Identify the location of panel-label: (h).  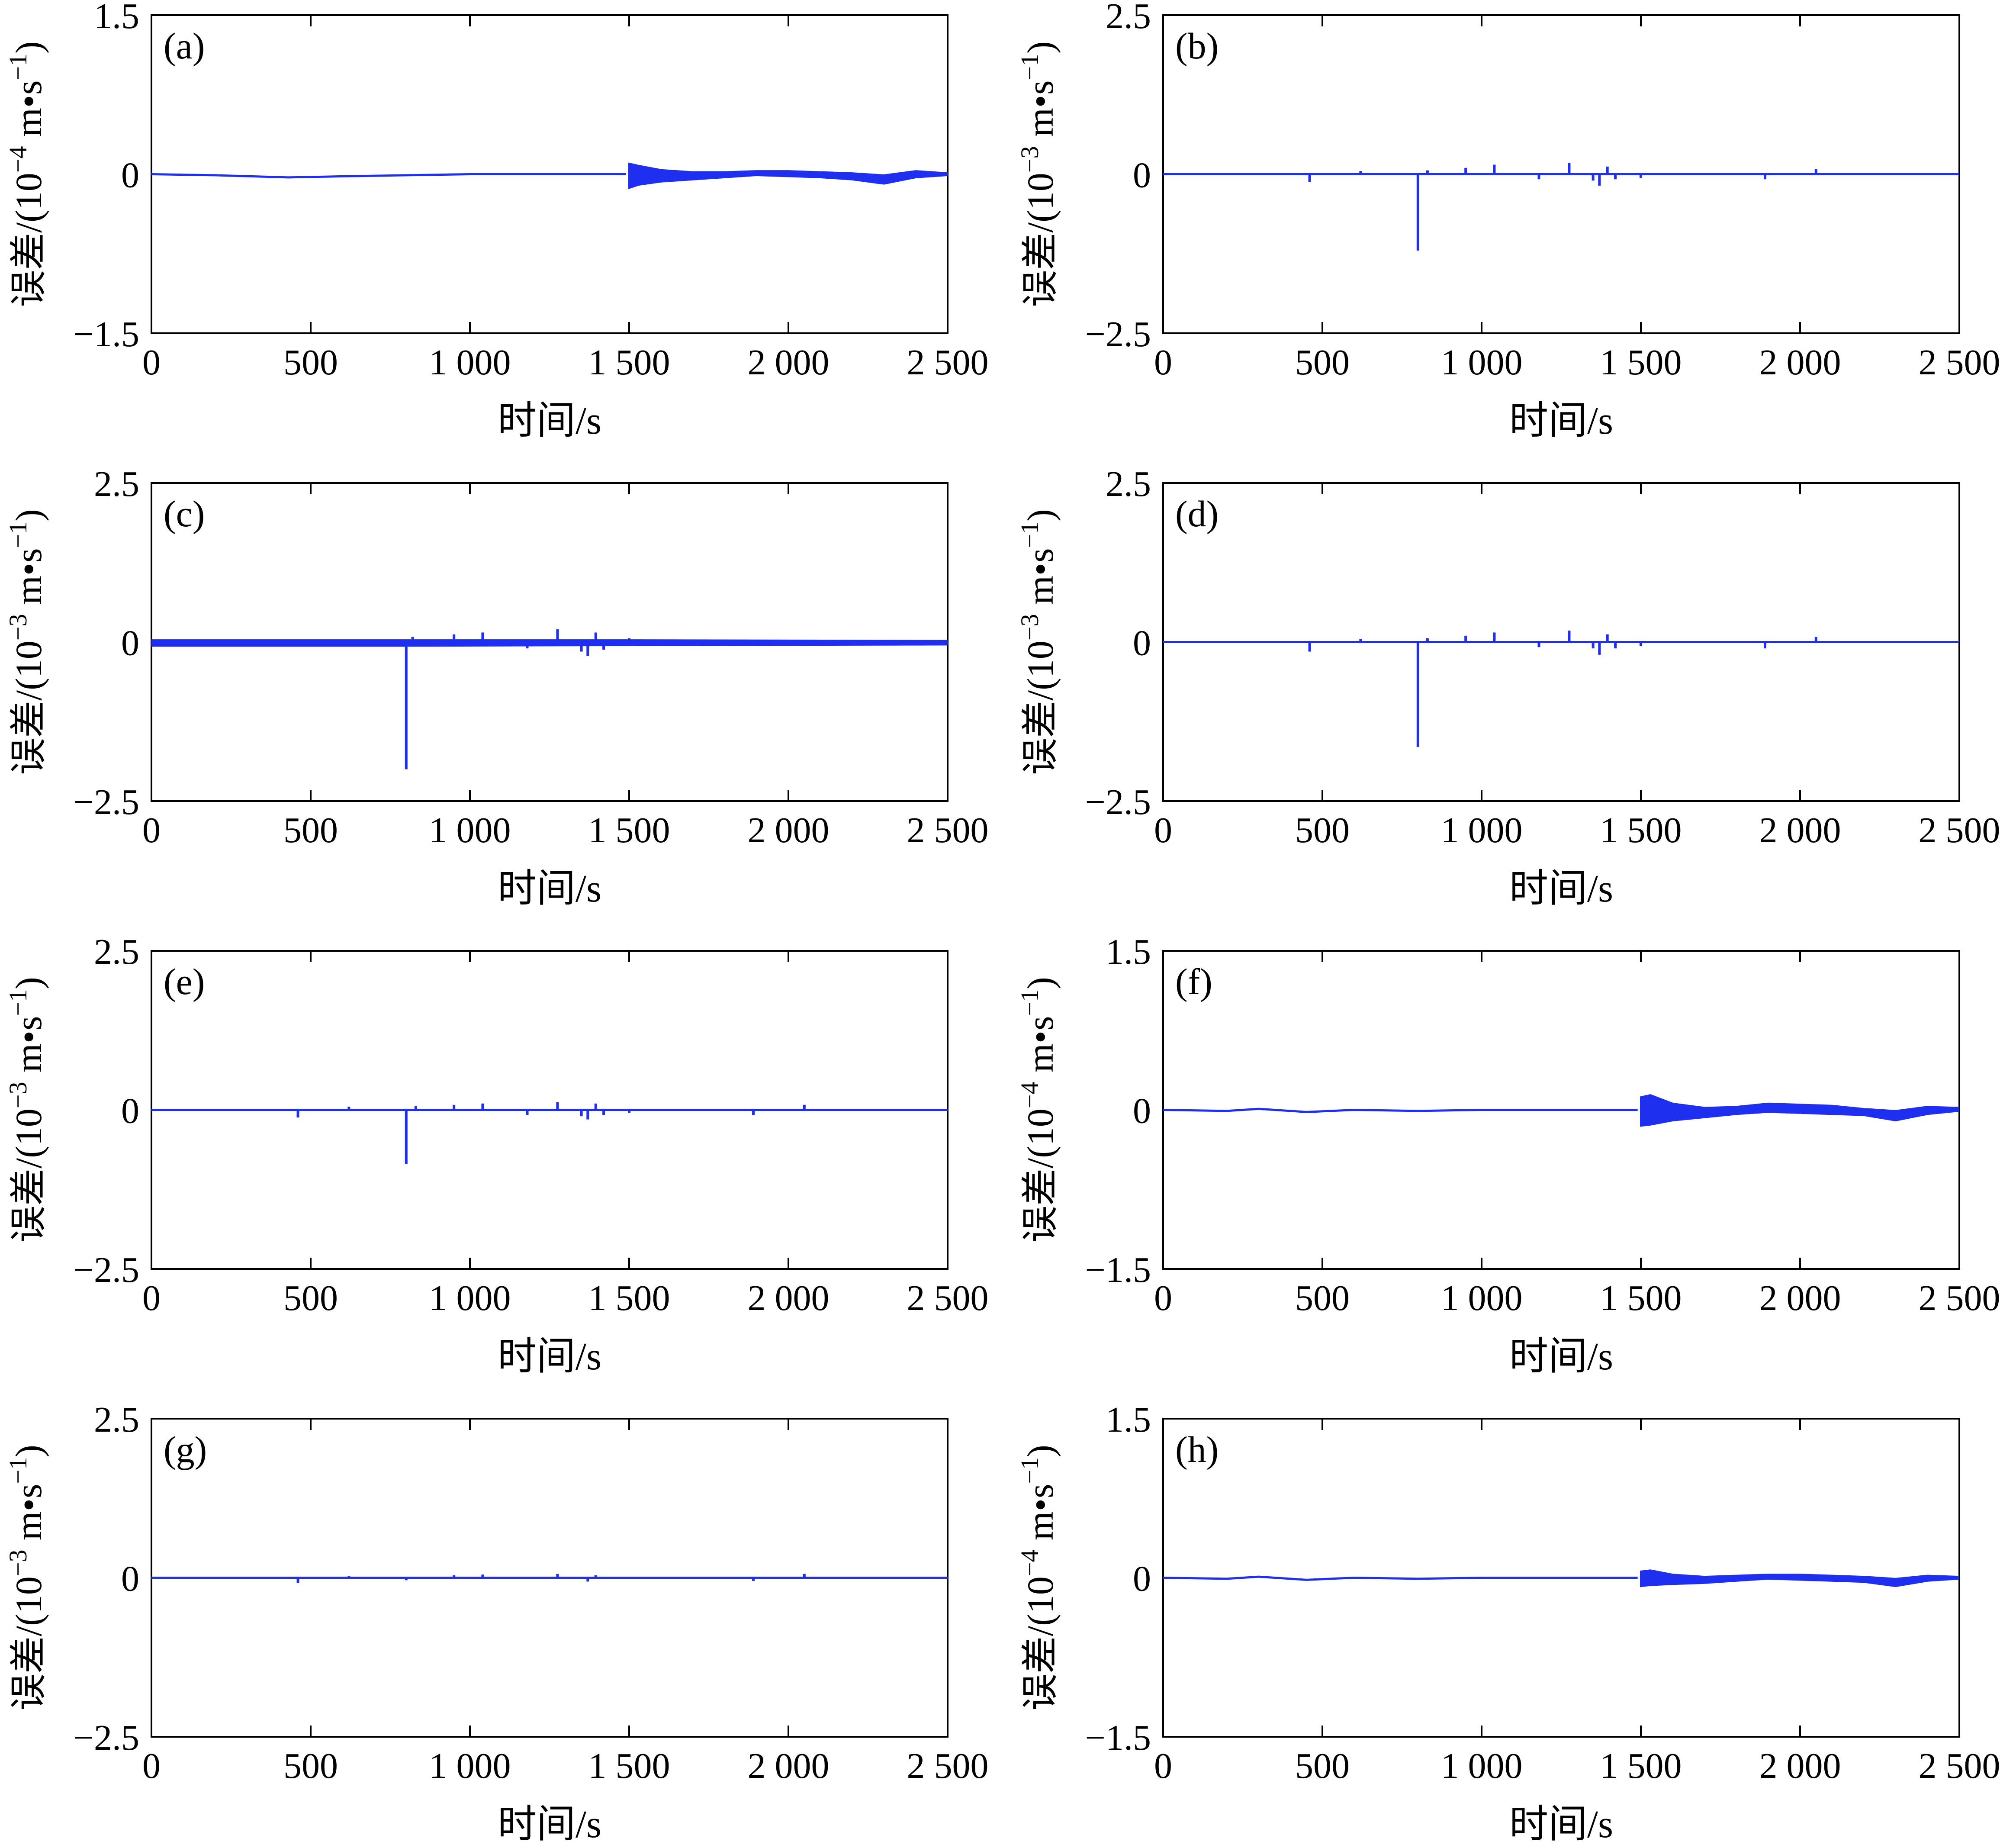
(1197, 1449).